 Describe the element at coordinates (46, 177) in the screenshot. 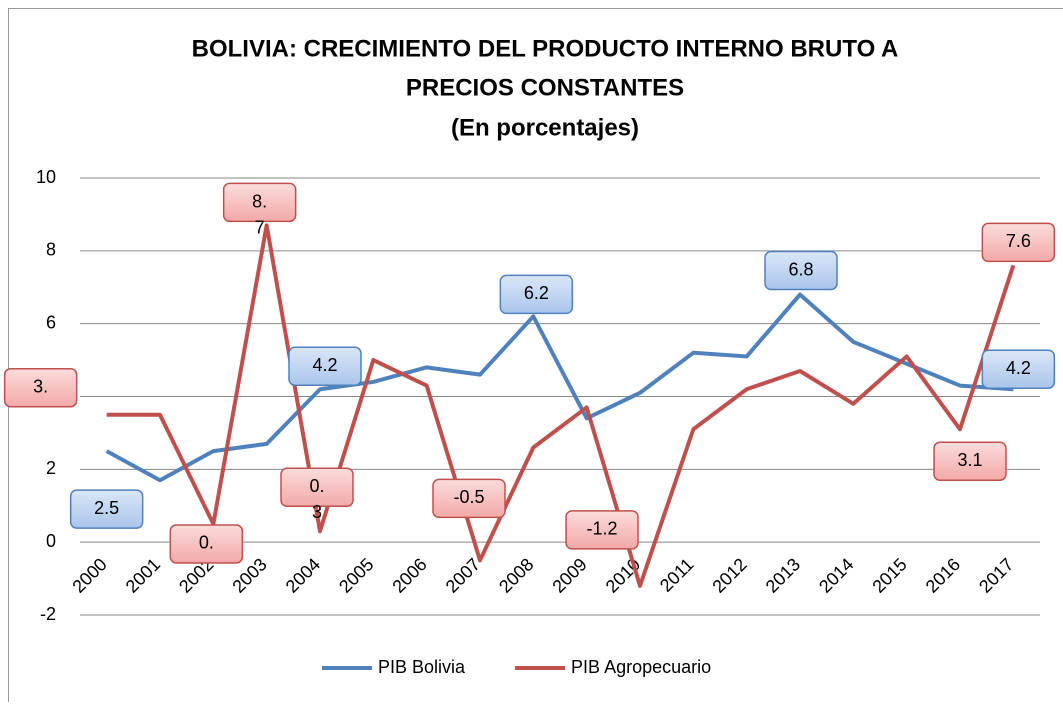

I see `y-tick-label: 10` at that location.